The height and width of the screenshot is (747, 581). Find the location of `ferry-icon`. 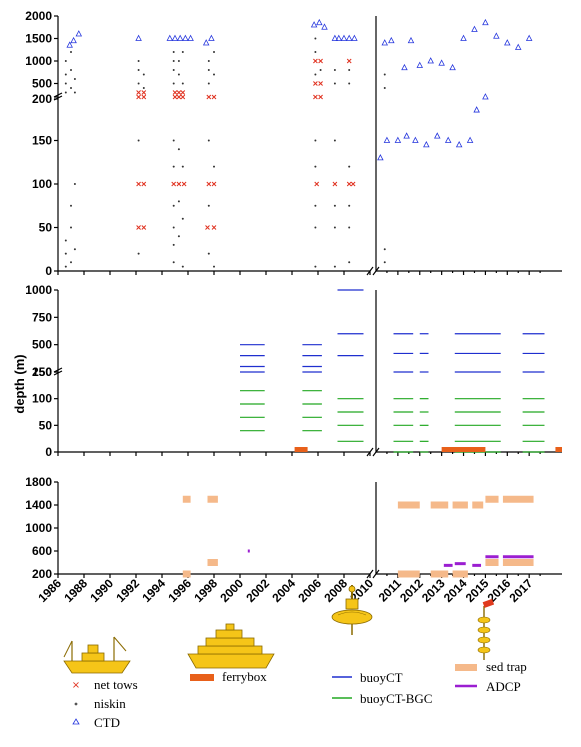

ferry-icon is located at coordinates (231, 646).